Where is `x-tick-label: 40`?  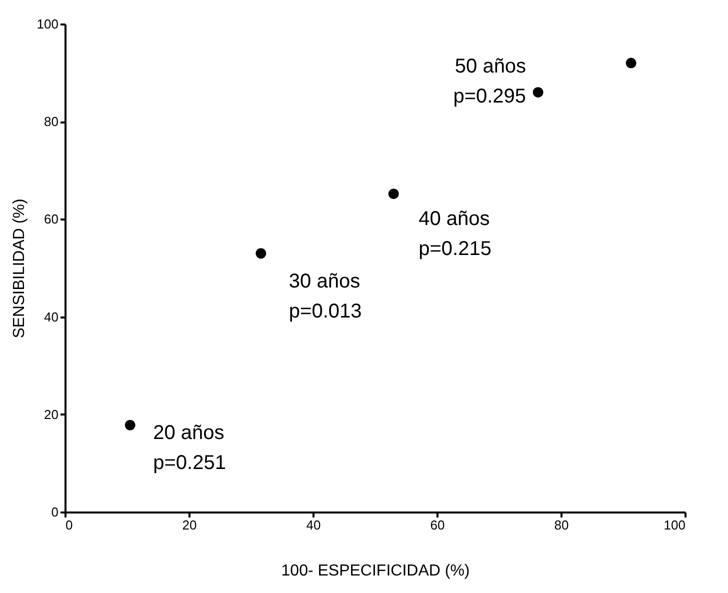
x-tick-label: 40 is located at coordinates (313, 525).